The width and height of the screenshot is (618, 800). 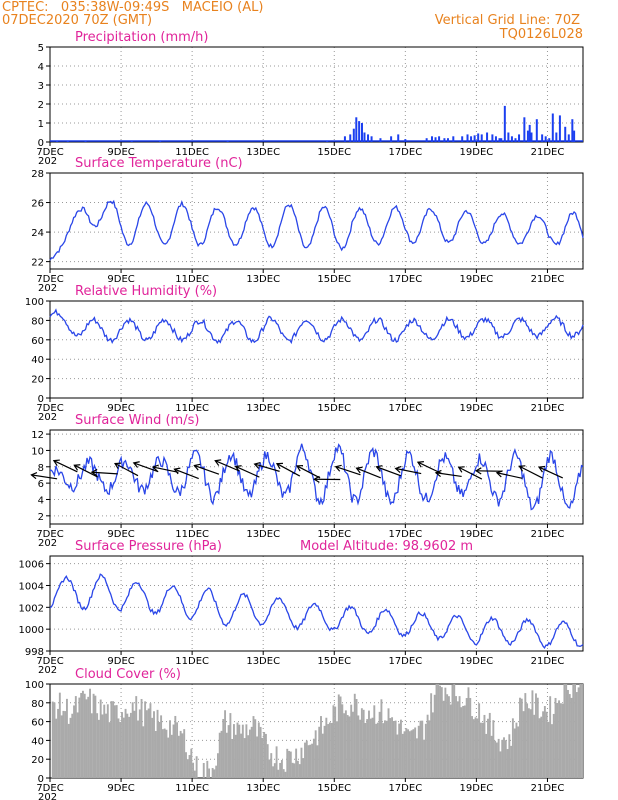 What do you see at coordinates (31, 630) in the screenshot?
I see `y-tick-label: 1000` at bounding box center [31, 630].